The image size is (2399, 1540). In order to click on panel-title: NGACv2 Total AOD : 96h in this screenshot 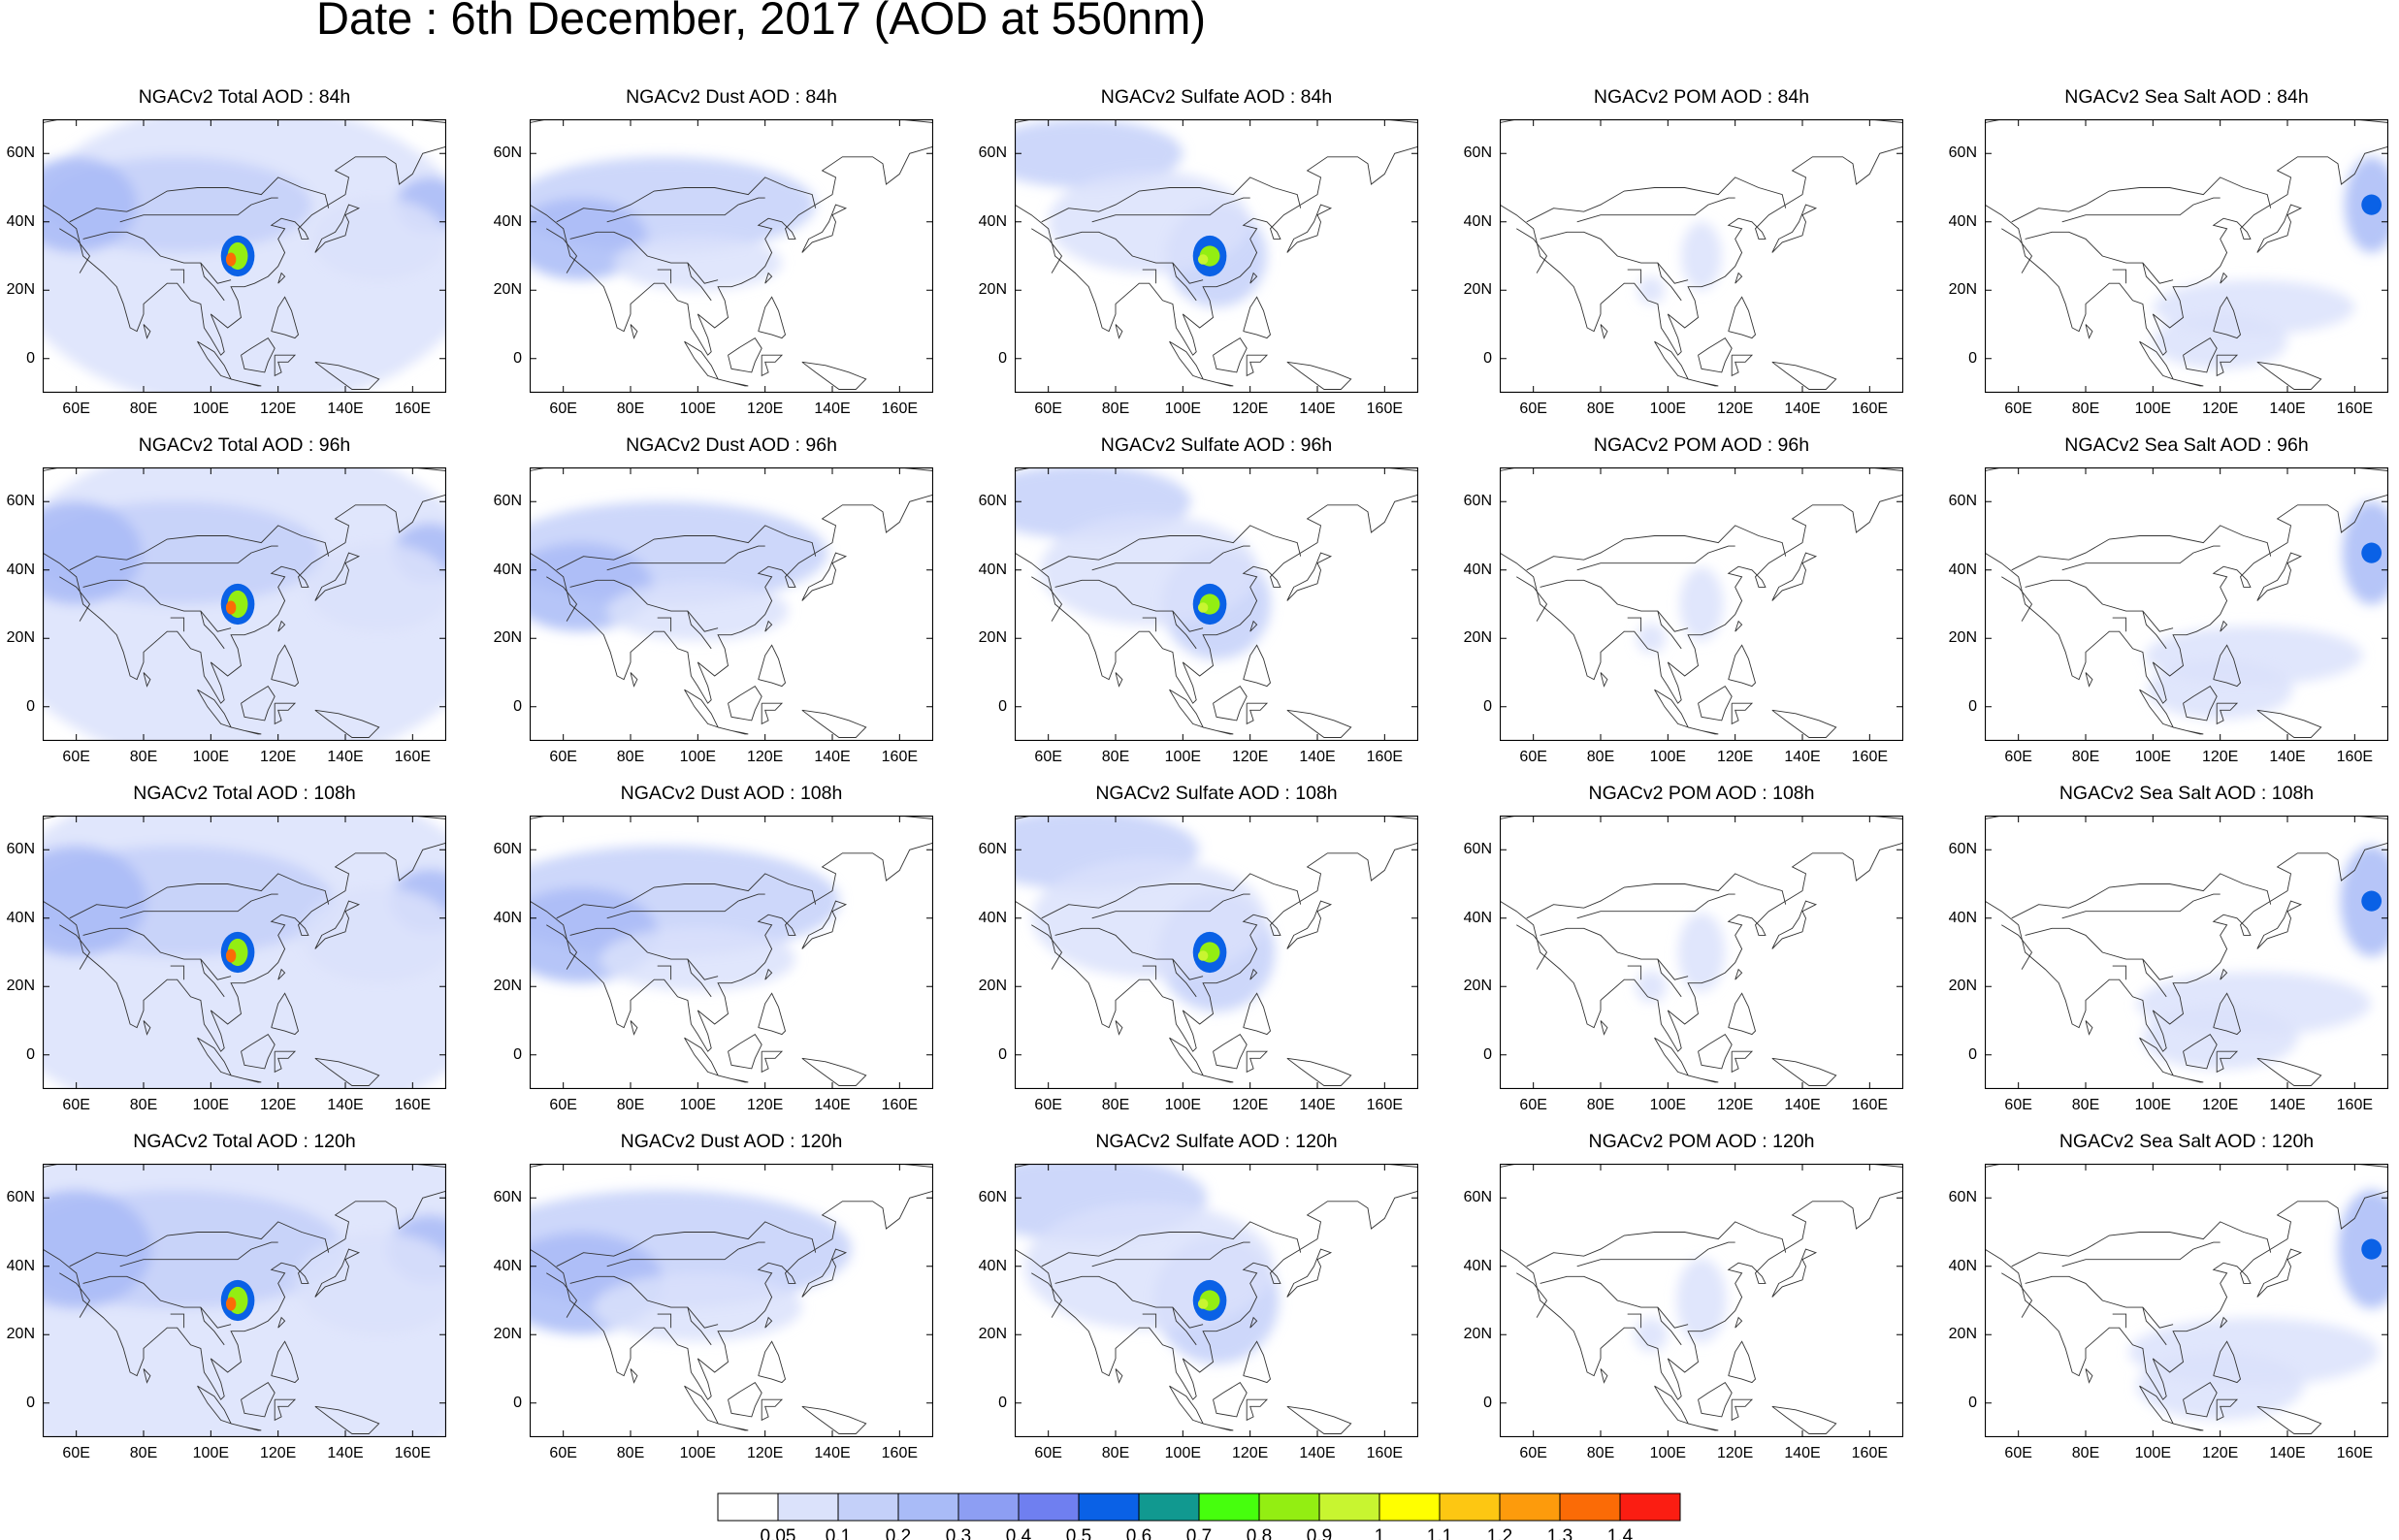, I will do `click(244, 445)`.